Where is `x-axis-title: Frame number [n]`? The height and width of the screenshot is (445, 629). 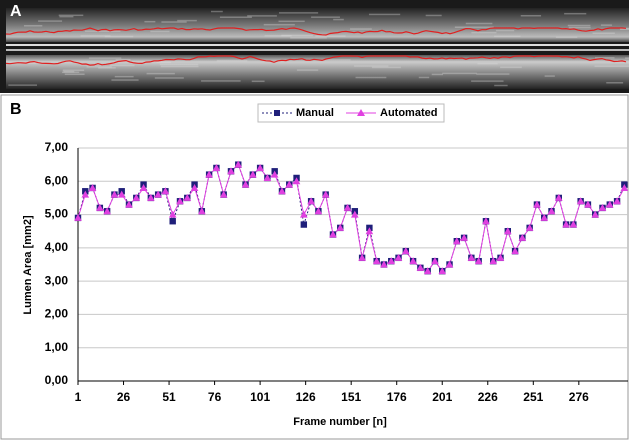 x-axis-title: Frame number [n] is located at coordinates (340, 422).